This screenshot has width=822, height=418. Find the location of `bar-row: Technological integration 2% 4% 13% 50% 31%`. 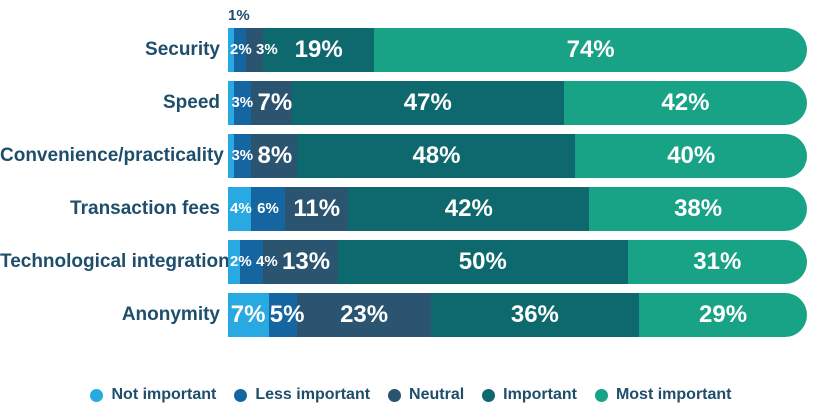

bar-row: Technological integration 2% 4% 13% 50% 31% is located at coordinates (403, 262).